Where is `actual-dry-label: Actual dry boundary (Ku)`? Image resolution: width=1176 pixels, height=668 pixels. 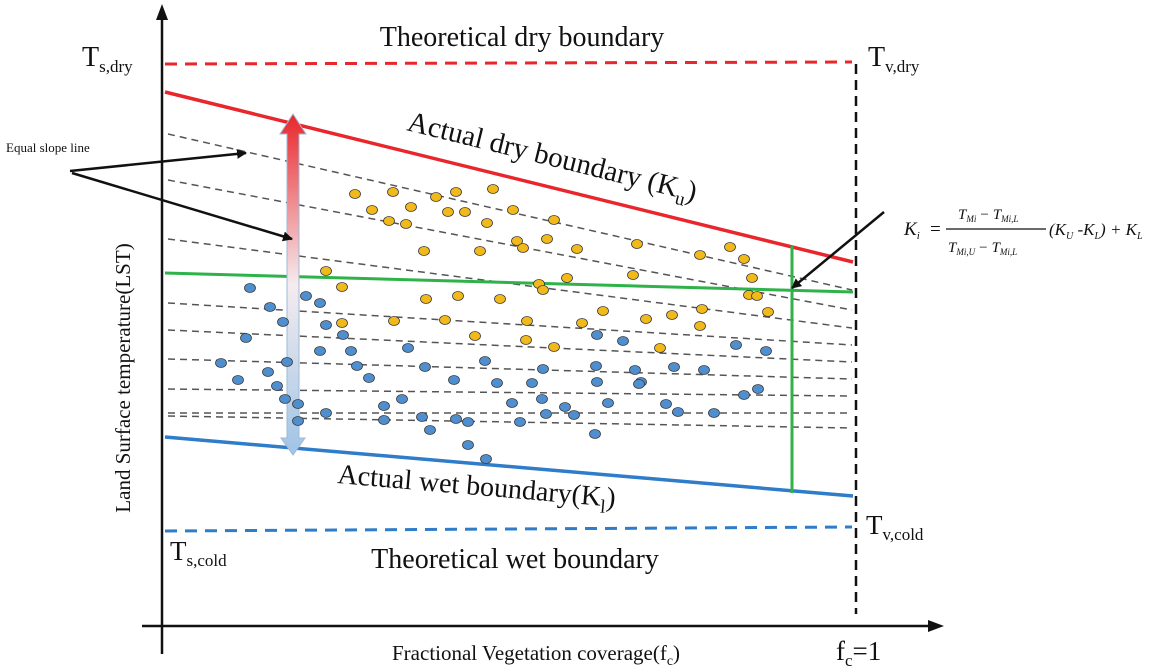
actual-dry-label: Actual dry boundary (Ku) is located at coordinates (551, 159).